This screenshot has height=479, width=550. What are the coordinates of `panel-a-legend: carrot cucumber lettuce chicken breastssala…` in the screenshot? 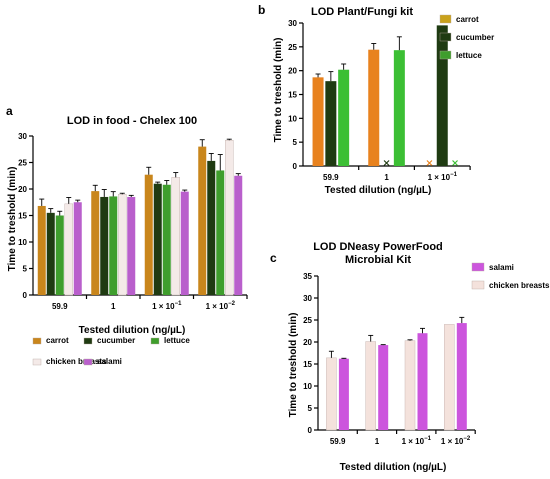 It's located at (111, 351).